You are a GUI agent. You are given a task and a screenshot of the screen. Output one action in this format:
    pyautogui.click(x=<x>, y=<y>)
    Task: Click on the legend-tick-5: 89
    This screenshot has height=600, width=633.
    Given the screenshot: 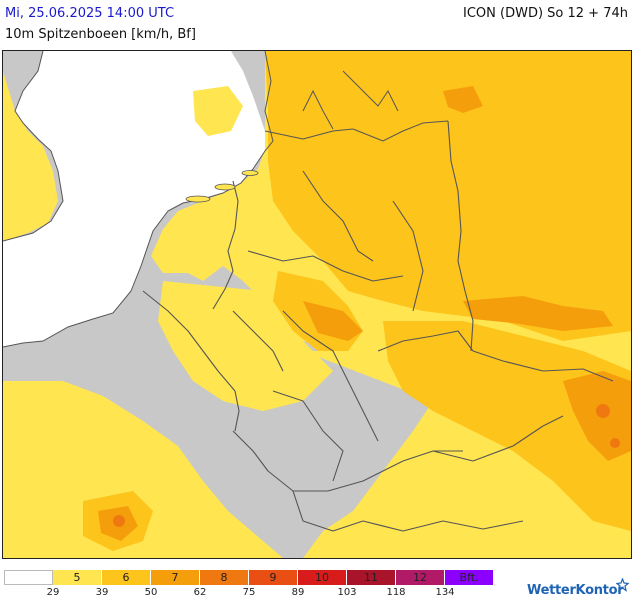 What is the action you would take?
    pyautogui.click(x=298, y=592)
    